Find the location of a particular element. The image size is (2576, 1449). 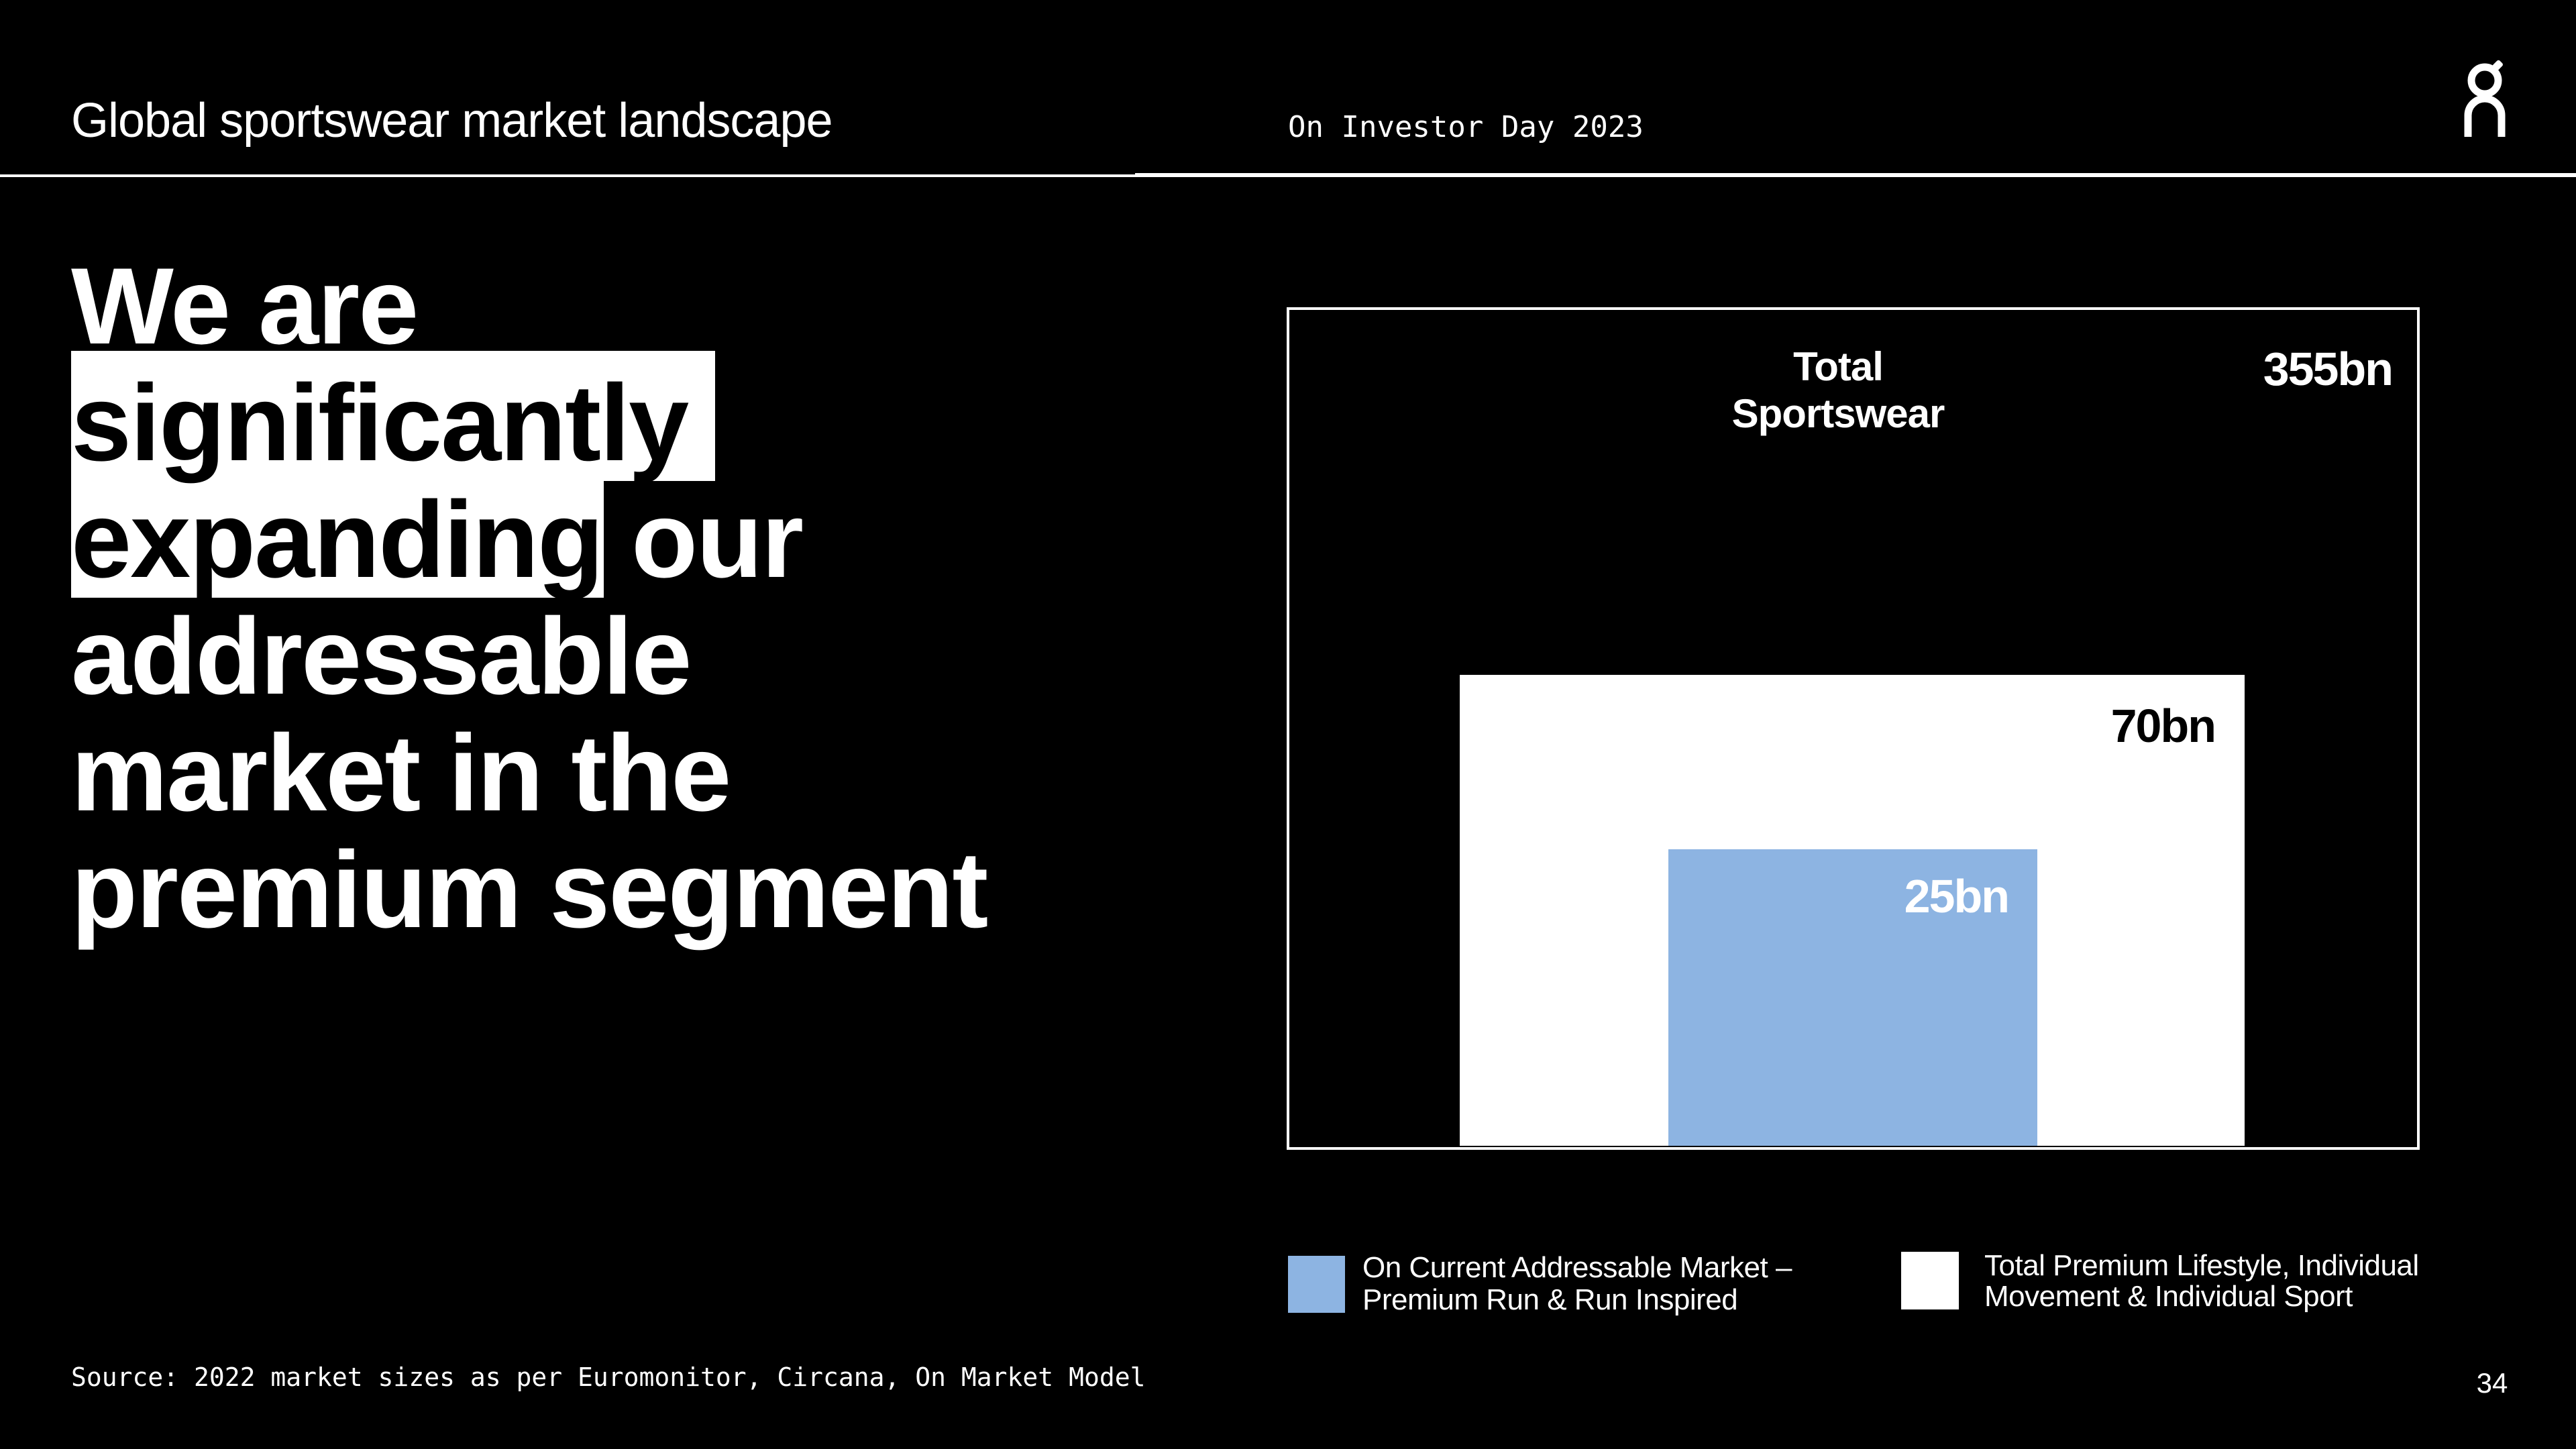

legend-swatch-addressable is located at coordinates (1316, 1284).